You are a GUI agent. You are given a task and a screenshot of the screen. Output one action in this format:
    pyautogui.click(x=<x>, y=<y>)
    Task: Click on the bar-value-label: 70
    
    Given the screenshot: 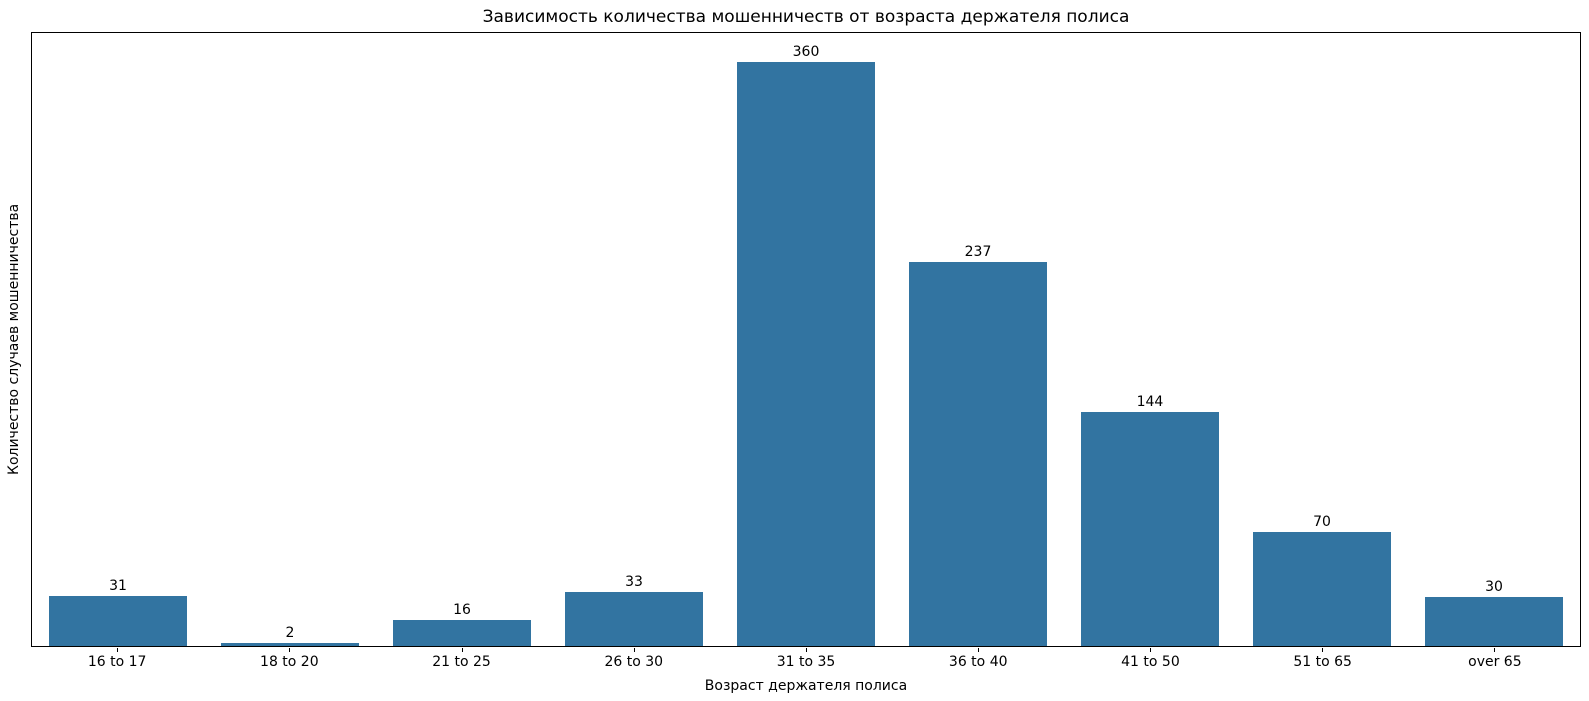 What is the action you would take?
    pyautogui.click(x=1322, y=522)
    